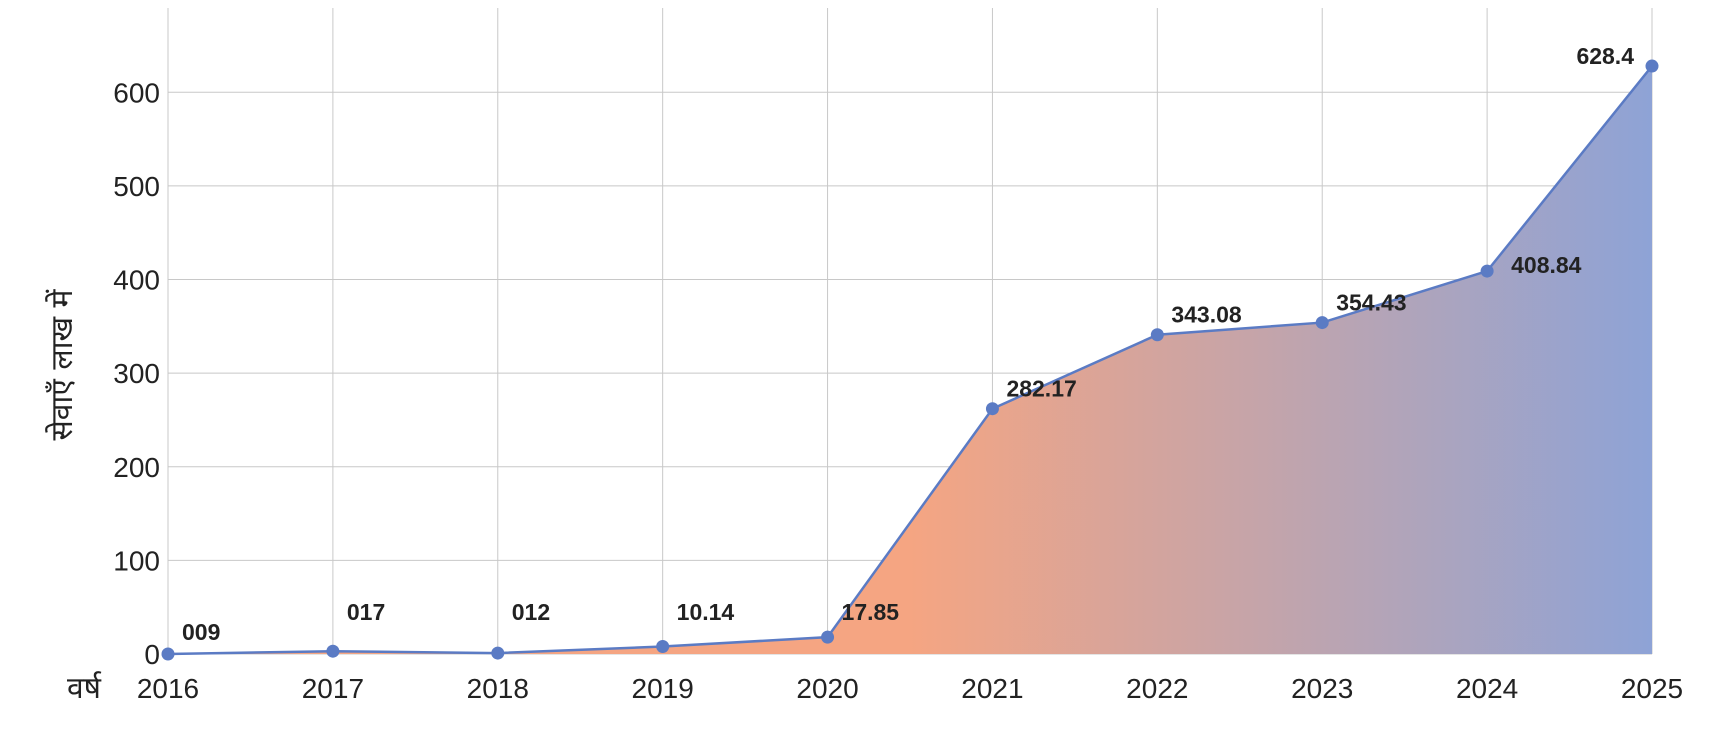 This screenshot has width=1735, height=735. Describe the element at coordinates (1652, 688) in the screenshot. I see `x-tick-label: 2025` at that location.